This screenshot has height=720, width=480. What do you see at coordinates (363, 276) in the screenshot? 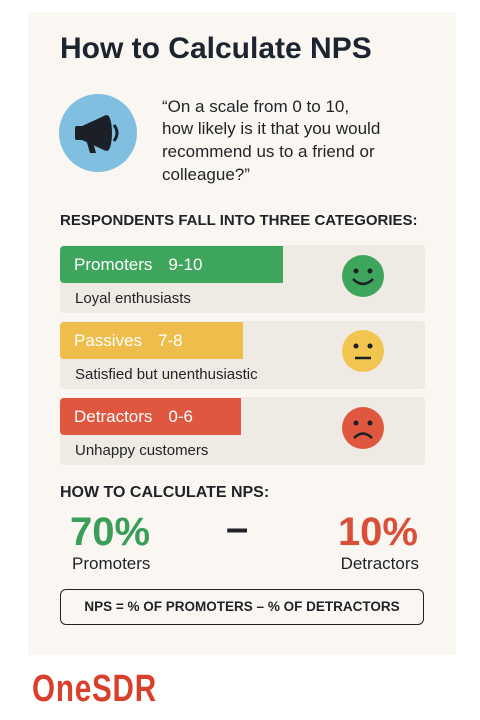
I see `happy-face` at bounding box center [363, 276].